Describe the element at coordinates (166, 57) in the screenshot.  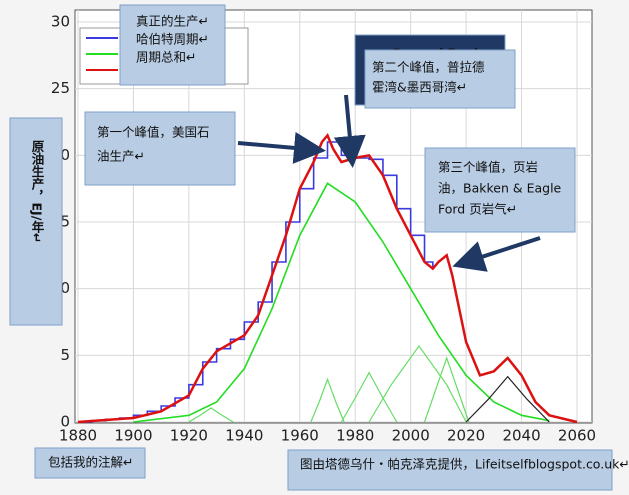
I see `annotation-text: 周期总和↵` at that location.